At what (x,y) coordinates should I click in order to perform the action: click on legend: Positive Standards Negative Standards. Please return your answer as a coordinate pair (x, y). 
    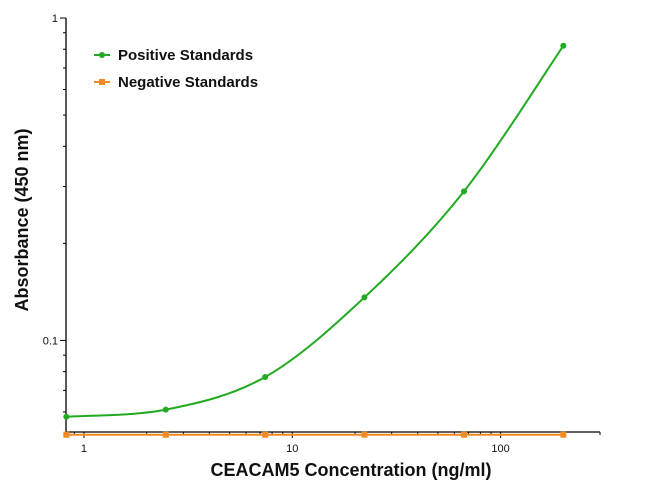
    Looking at the image, I should click on (176, 69).